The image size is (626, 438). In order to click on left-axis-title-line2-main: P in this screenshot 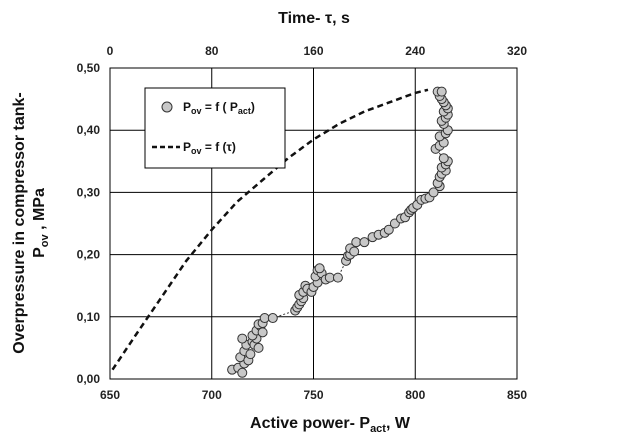, I will do `click(39, 252)`.